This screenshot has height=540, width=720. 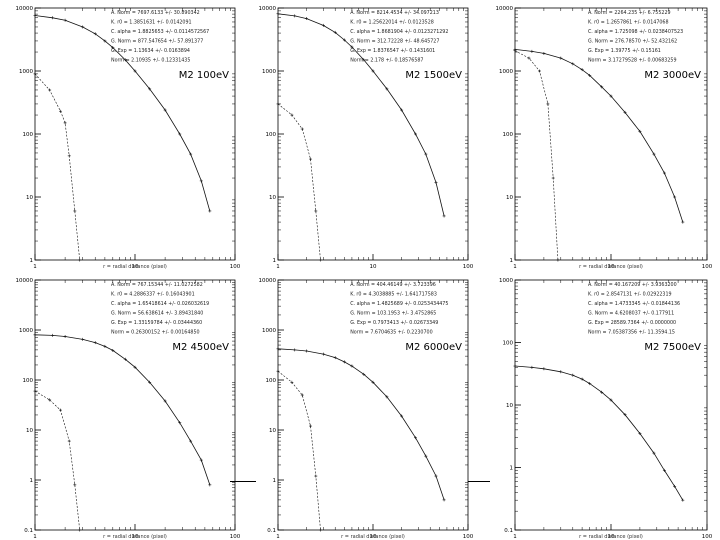 I want to click on fit-parameter: Norm = 3.17279528 +/- 0.00683259, so click(x=632, y=61).